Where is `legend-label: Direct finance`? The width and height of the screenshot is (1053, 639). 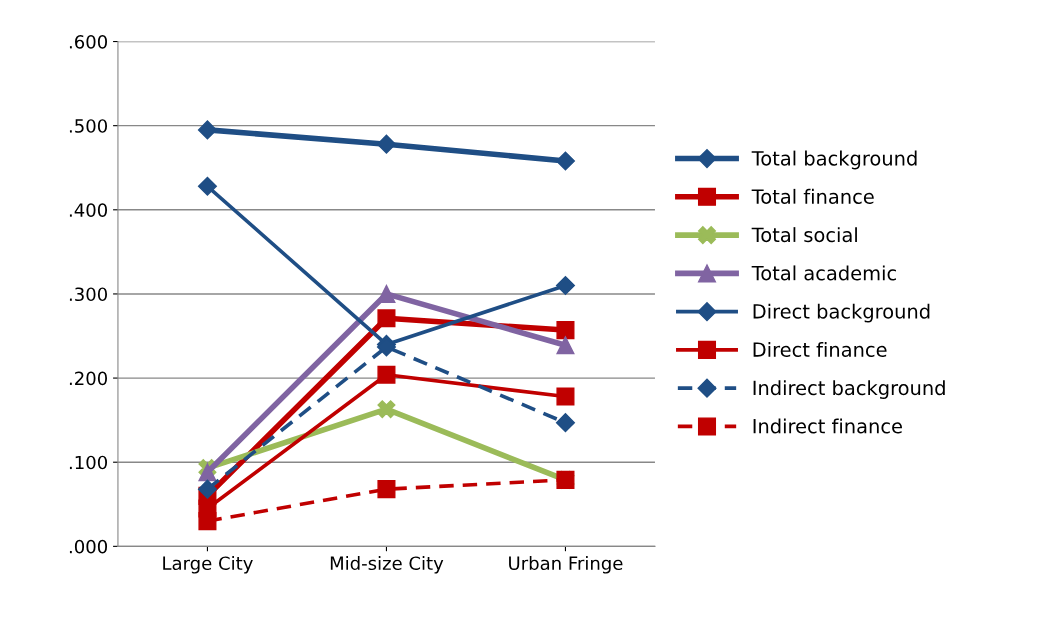
legend-label: Direct finance is located at coordinates (820, 349).